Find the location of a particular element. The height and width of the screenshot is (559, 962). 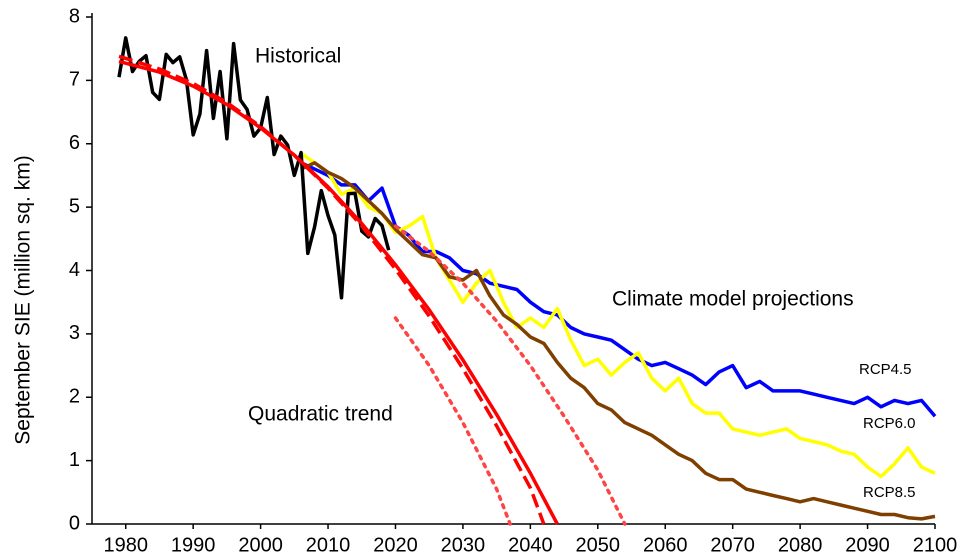

y-tick-label: 3 is located at coordinates (74, 333).